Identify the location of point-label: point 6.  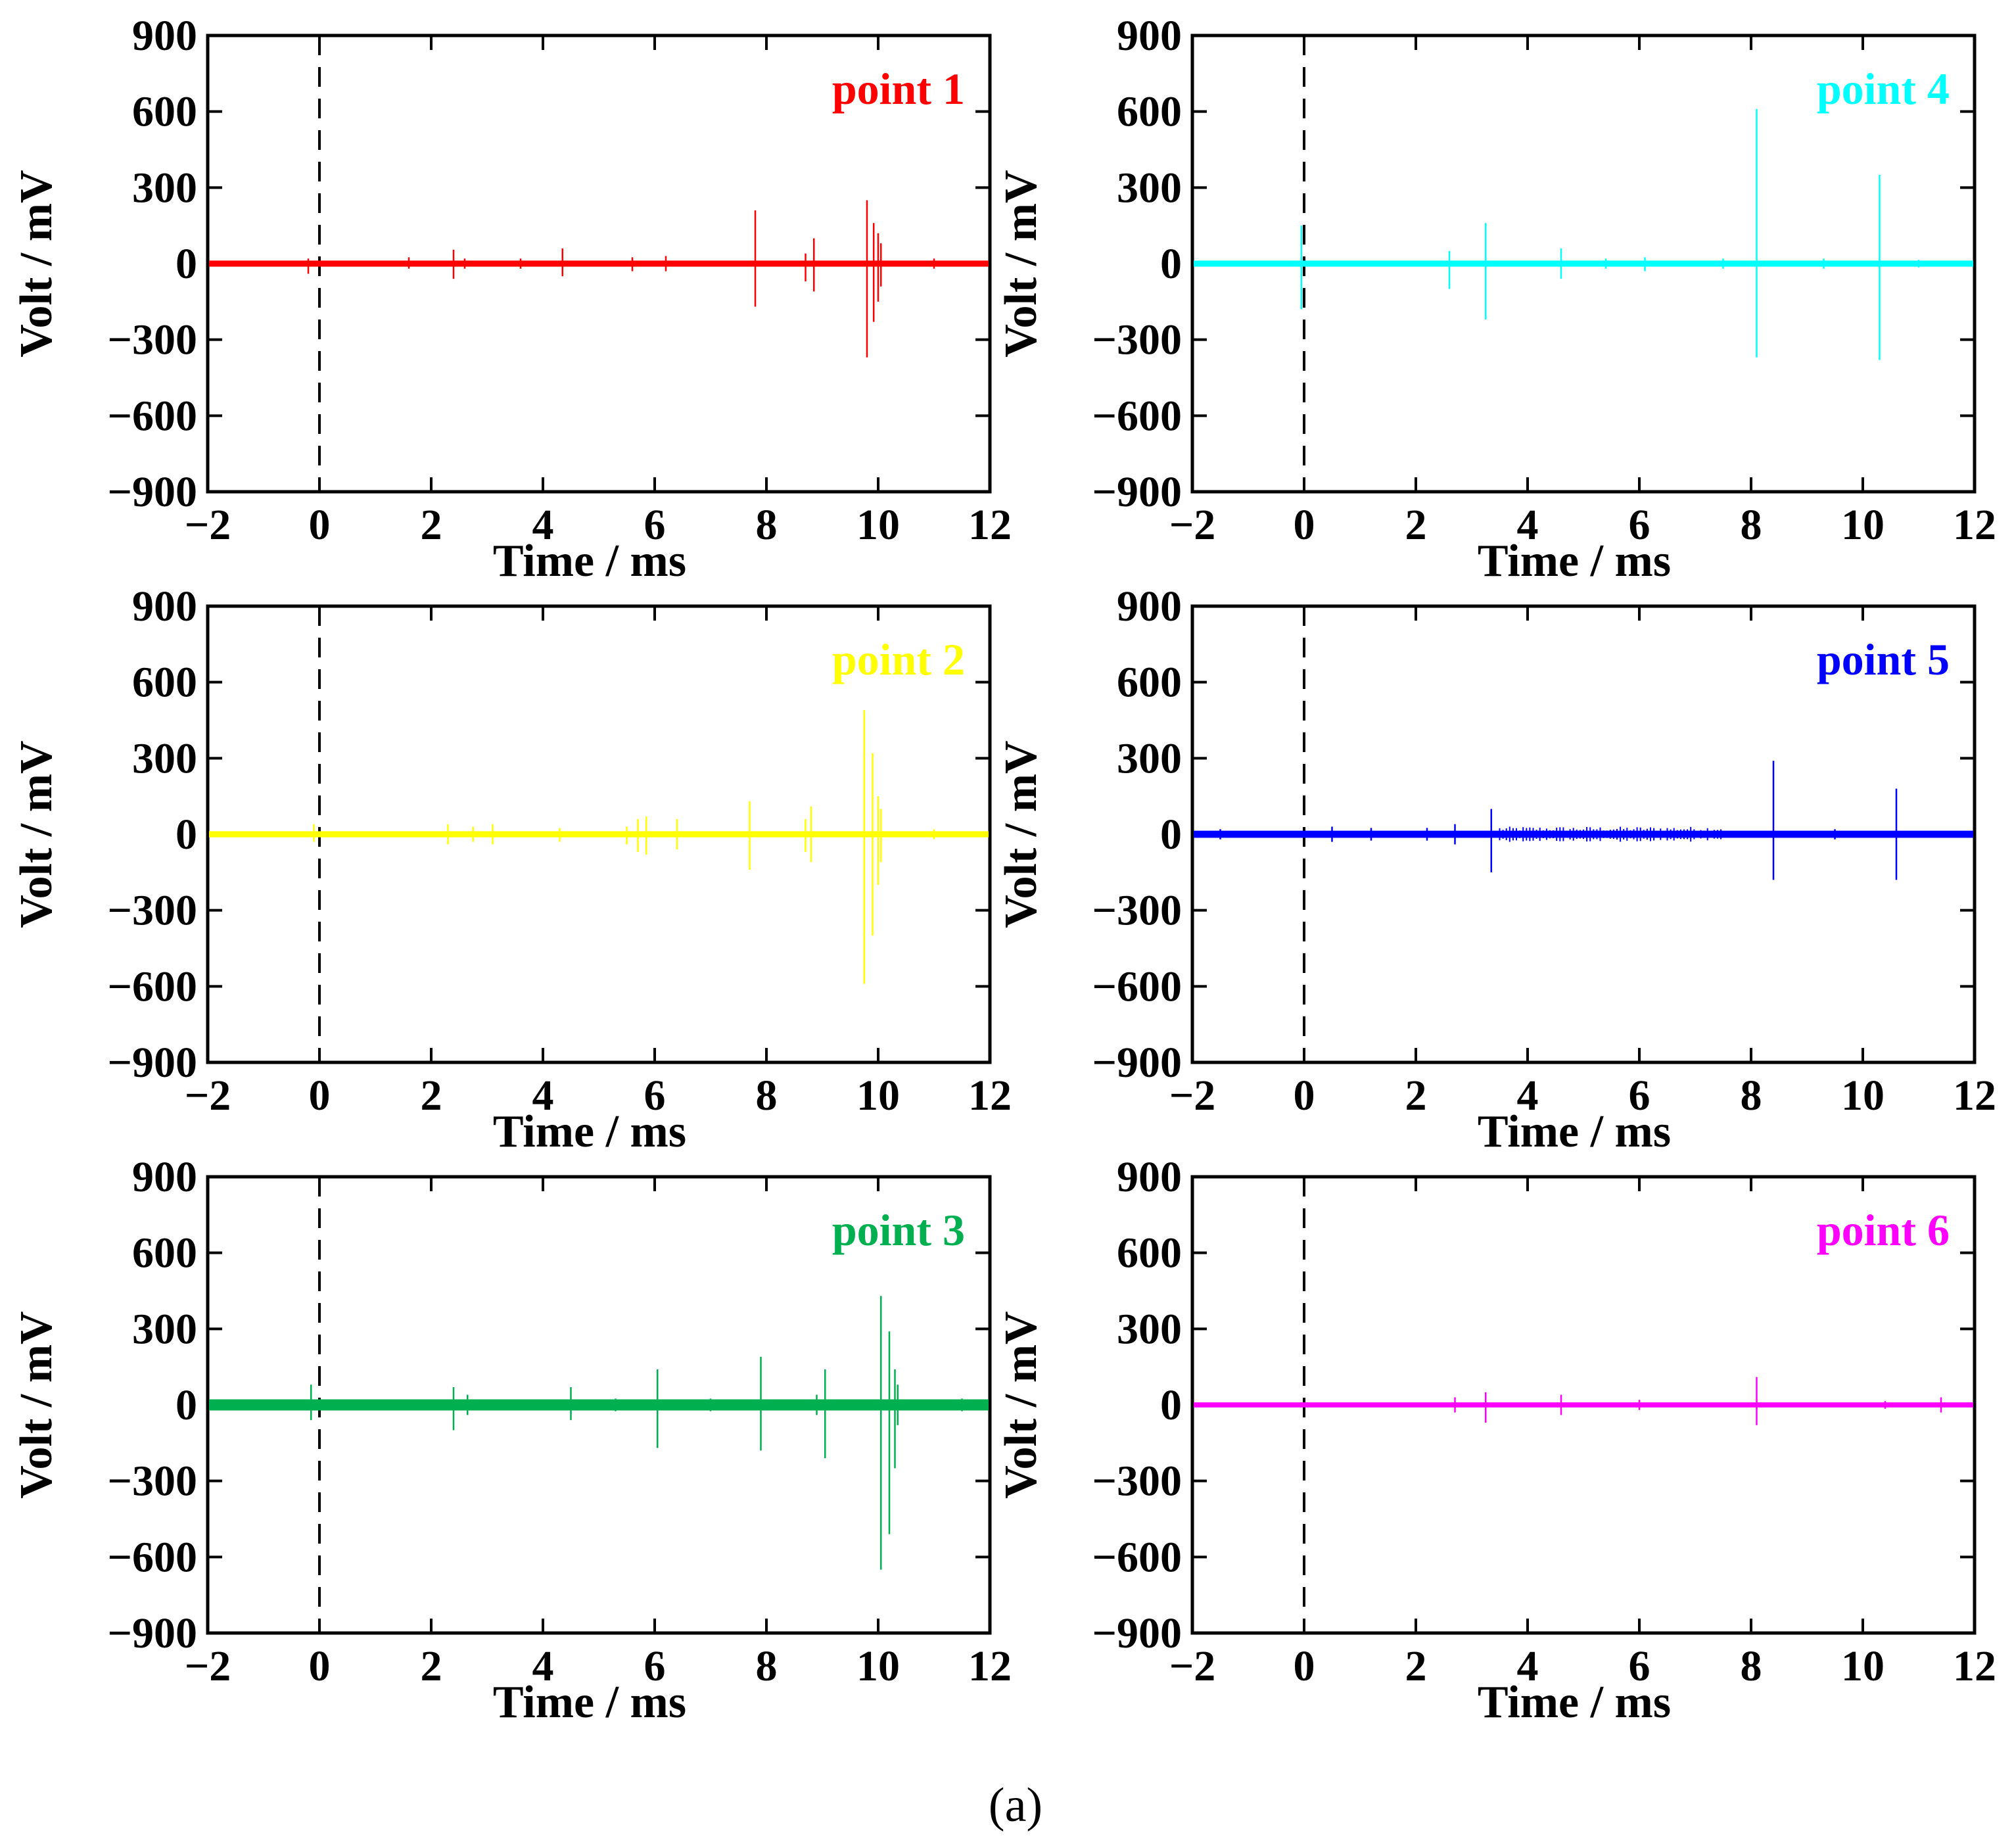
(1883, 1230).